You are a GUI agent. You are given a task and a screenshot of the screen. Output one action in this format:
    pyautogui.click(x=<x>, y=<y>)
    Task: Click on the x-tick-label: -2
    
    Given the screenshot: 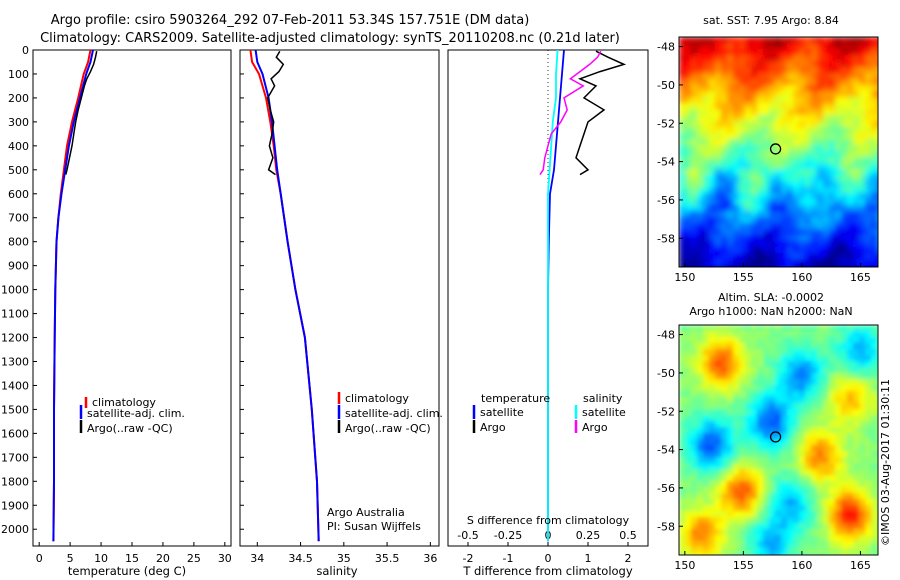 What is the action you would take?
    pyautogui.click(x=468, y=558)
    